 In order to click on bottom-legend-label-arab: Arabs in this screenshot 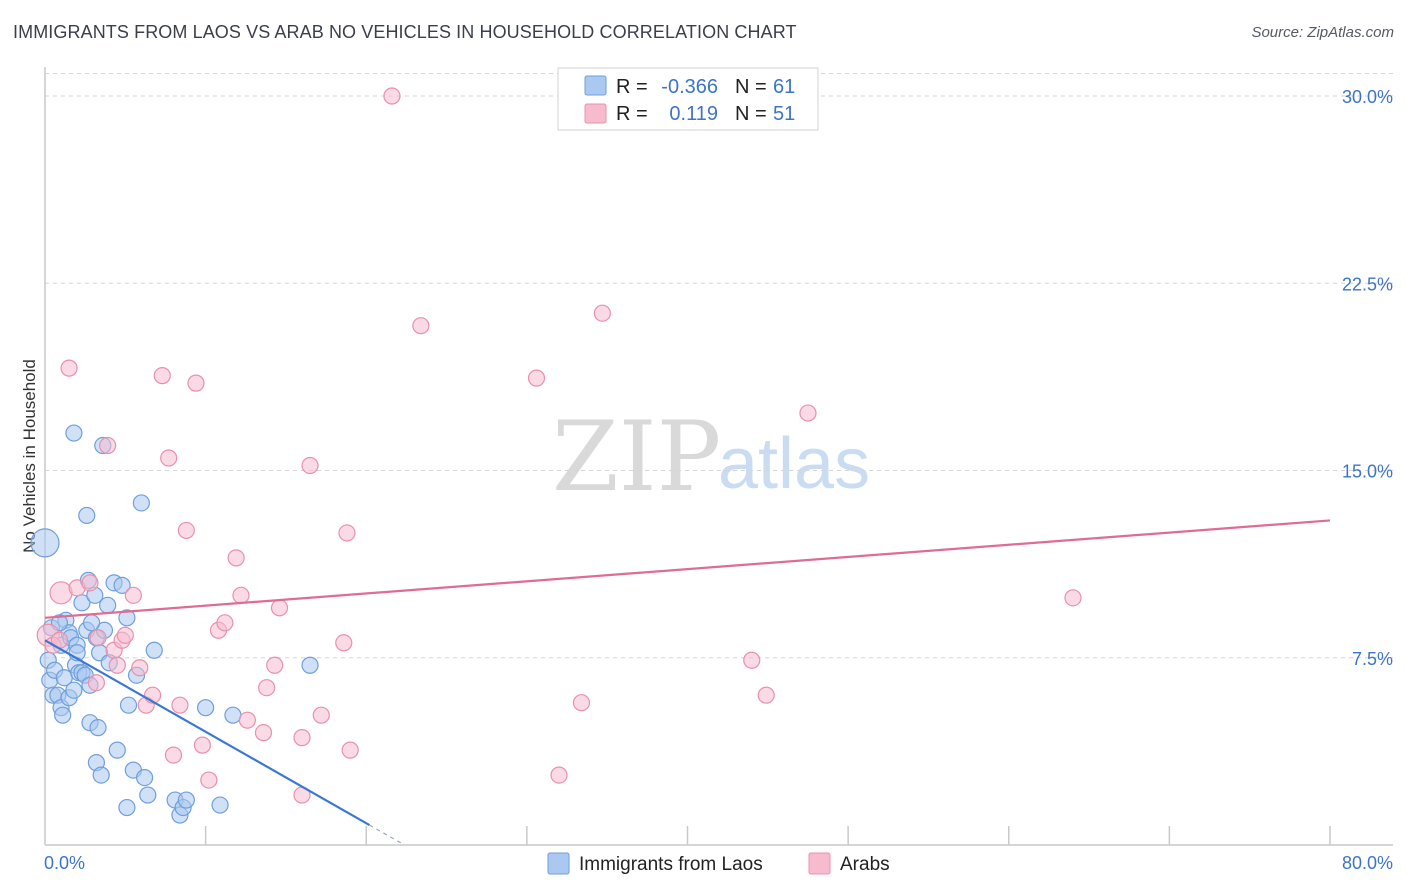, I will do `click(865, 864)`.